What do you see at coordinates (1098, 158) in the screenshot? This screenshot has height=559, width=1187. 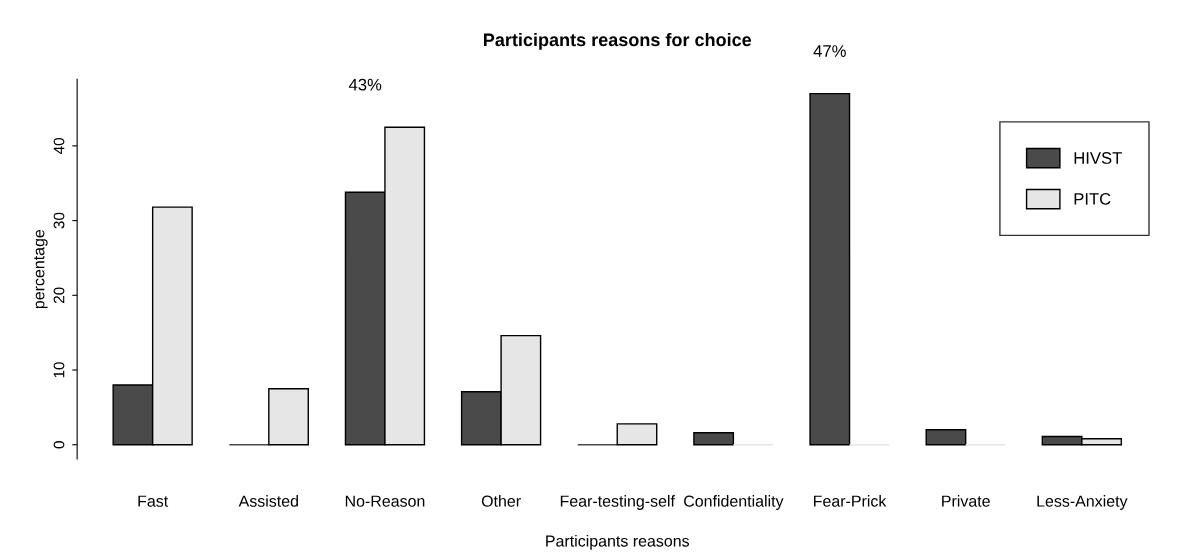 I see `legend-label: HIVST` at bounding box center [1098, 158].